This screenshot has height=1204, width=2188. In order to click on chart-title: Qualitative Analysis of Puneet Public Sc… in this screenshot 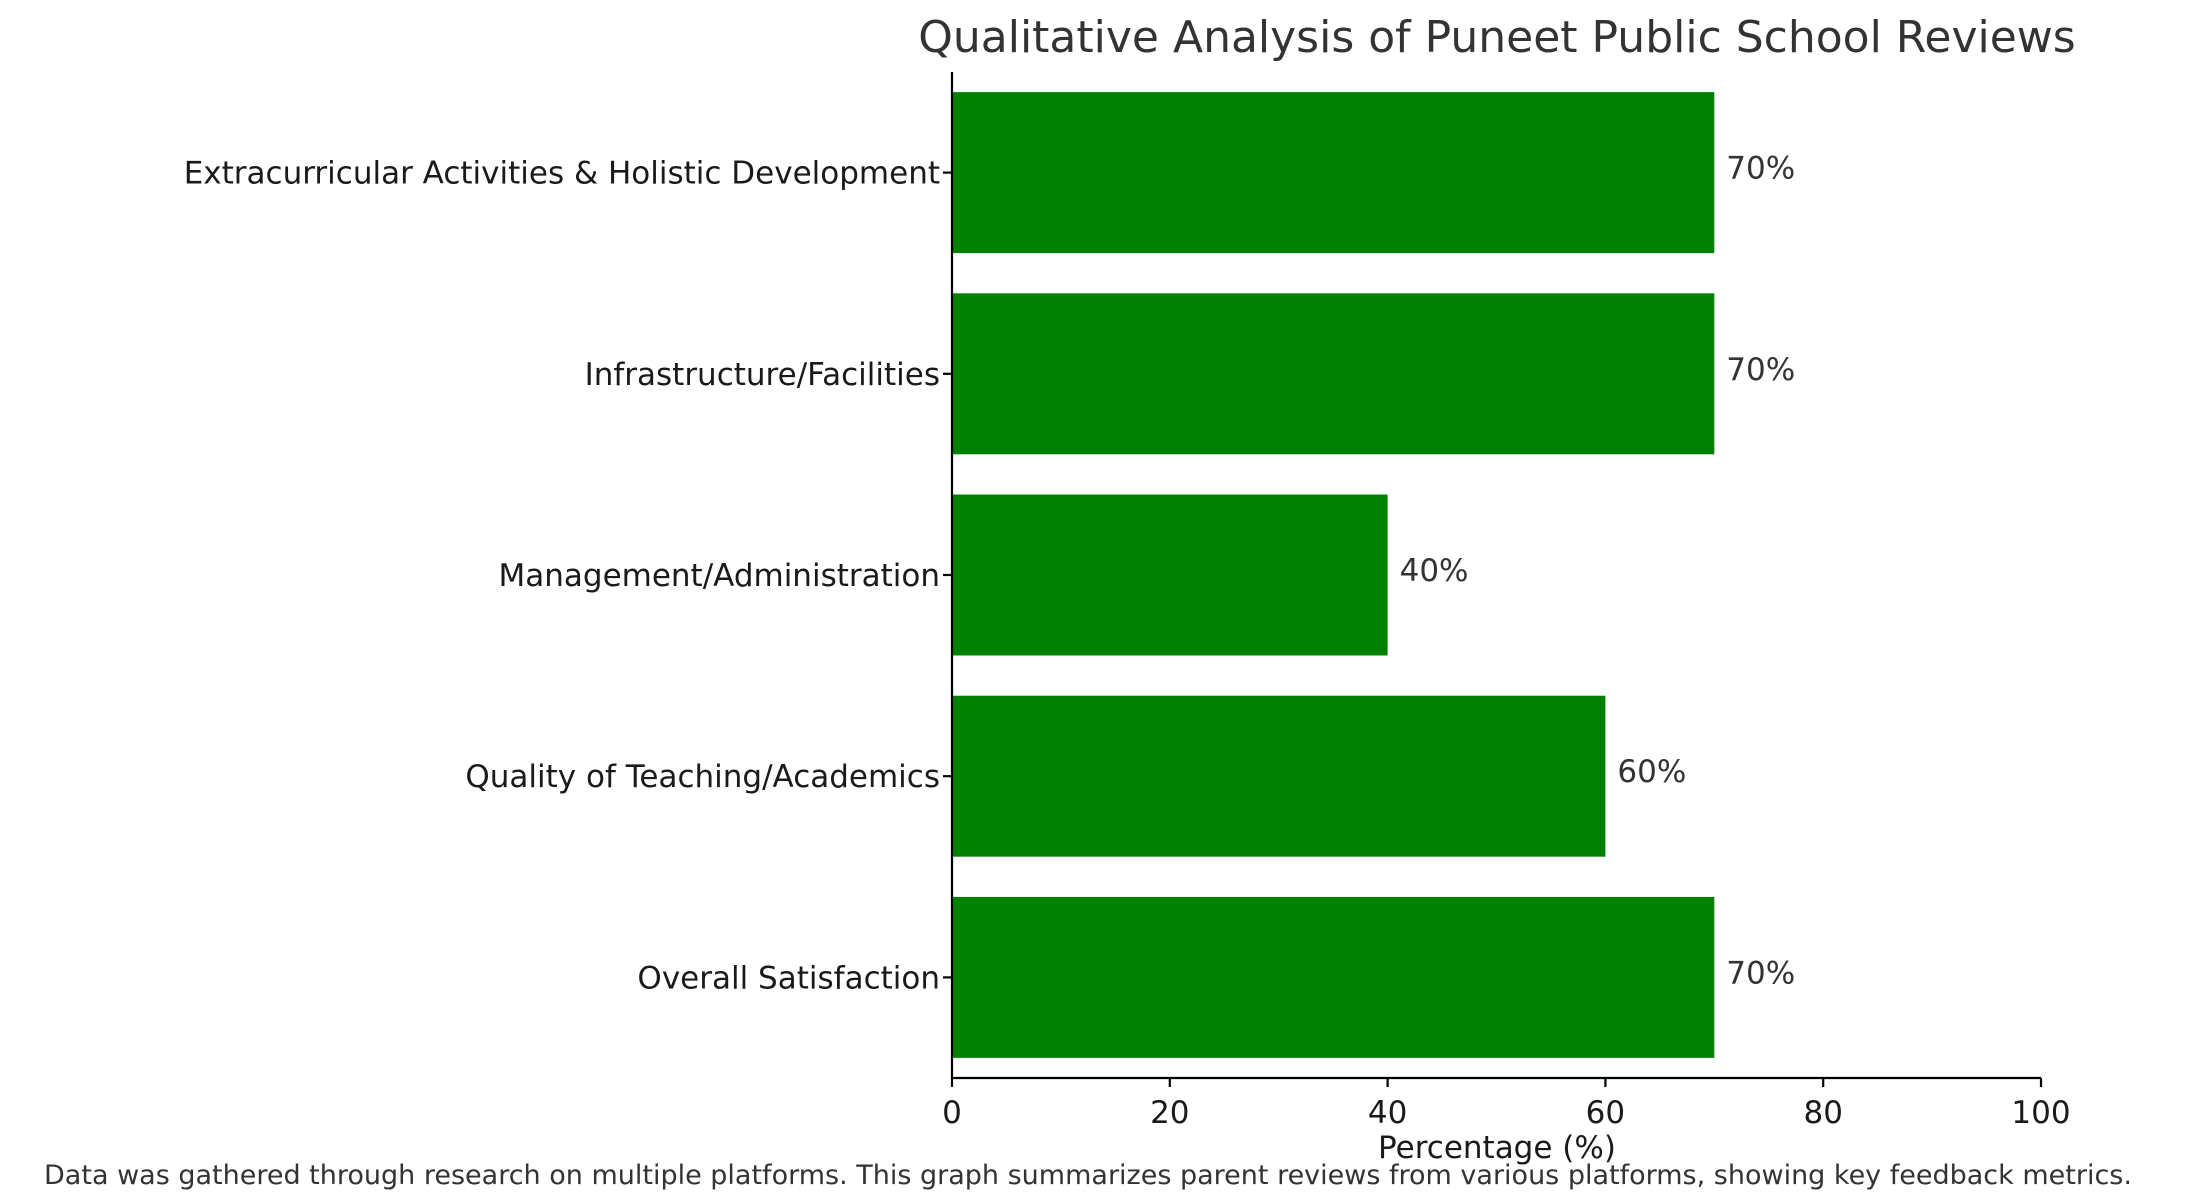, I will do `click(1496, 37)`.